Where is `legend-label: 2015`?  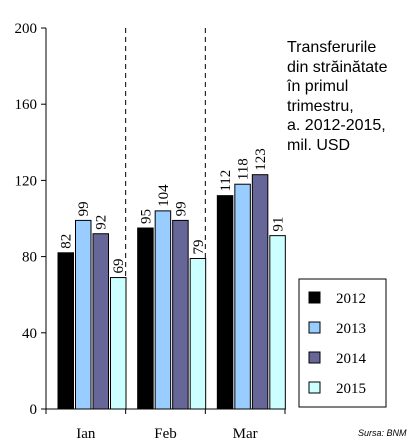
legend-label: 2015 is located at coordinates (351, 389).